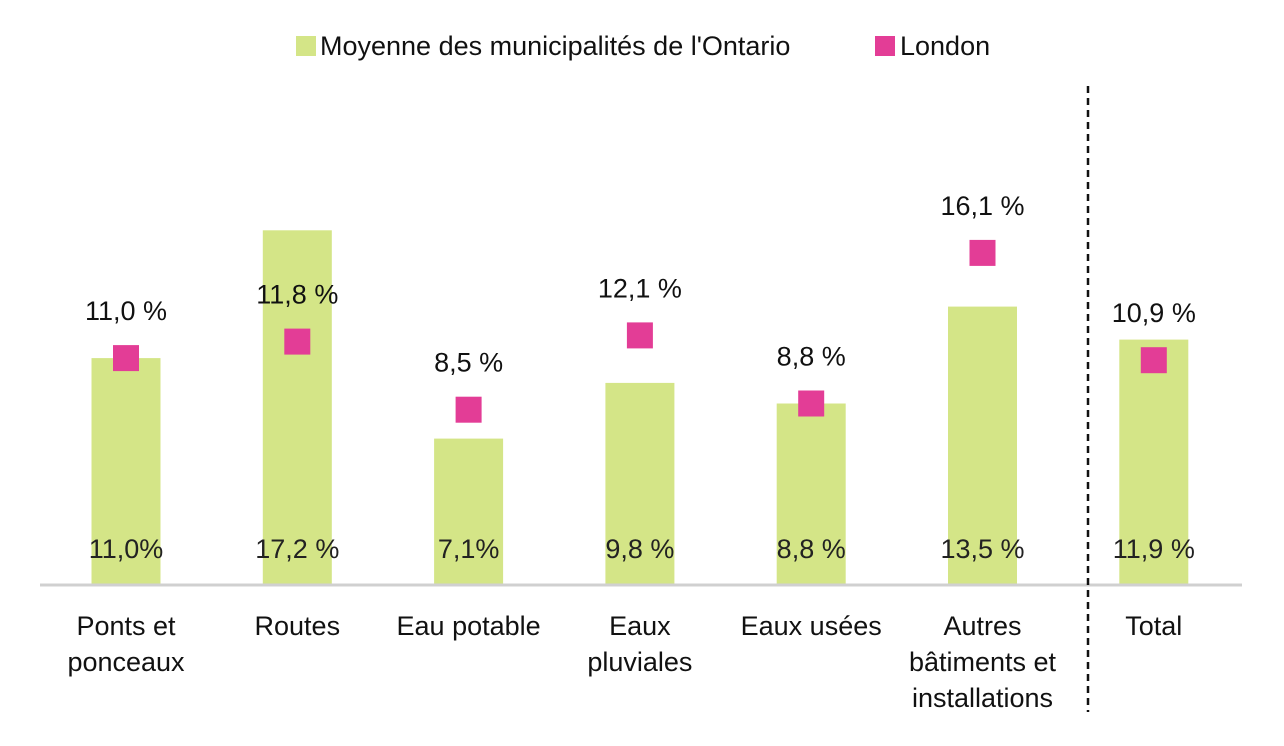 Image resolution: width=1284 pixels, height=746 pixels. What do you see at coordinates (639, 662) in the screenshot?
I see `x-tick-label-line: pluviales` at bounding box center [639, 662].